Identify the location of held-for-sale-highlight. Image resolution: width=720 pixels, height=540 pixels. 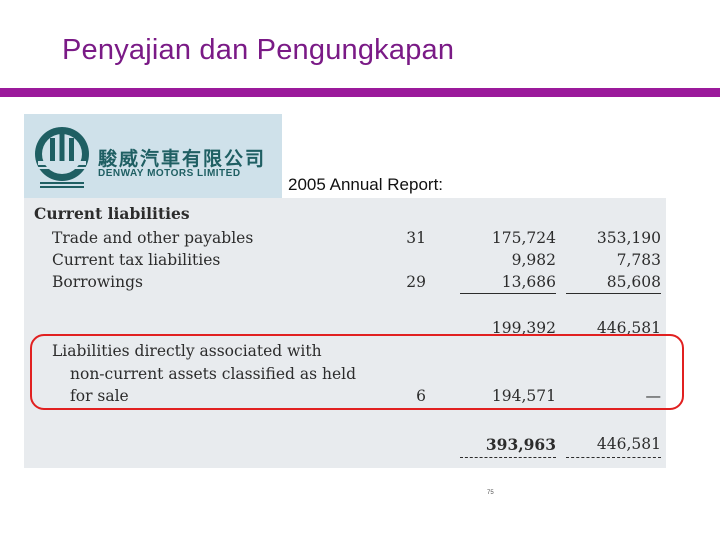
(357, 372).